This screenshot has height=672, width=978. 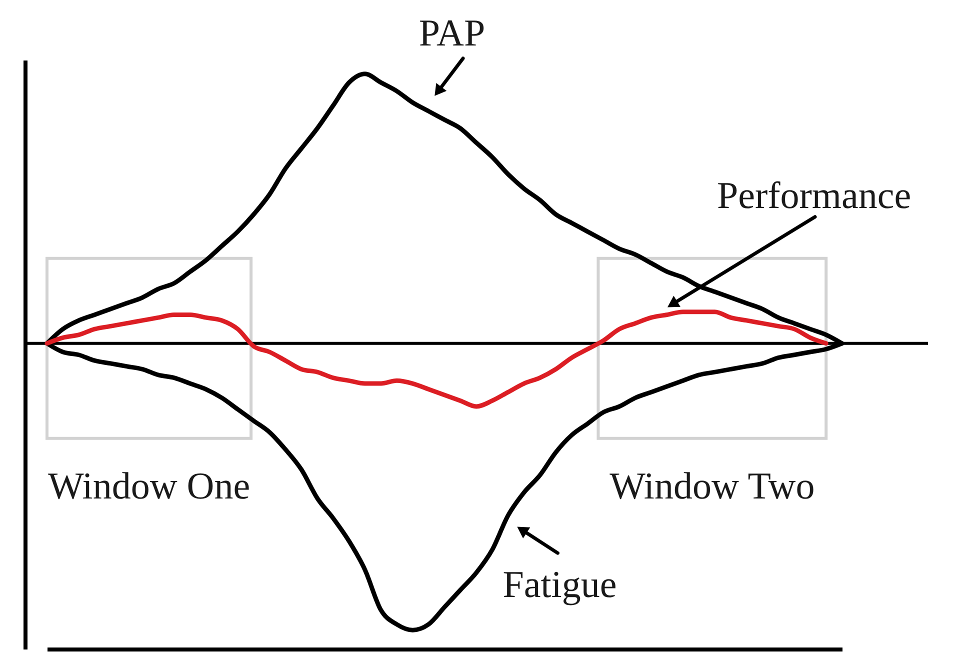 What do you see at coordinates (452, 33) in the screenshot?
I see `series-label: PAP` at bounding box center [452, 33].